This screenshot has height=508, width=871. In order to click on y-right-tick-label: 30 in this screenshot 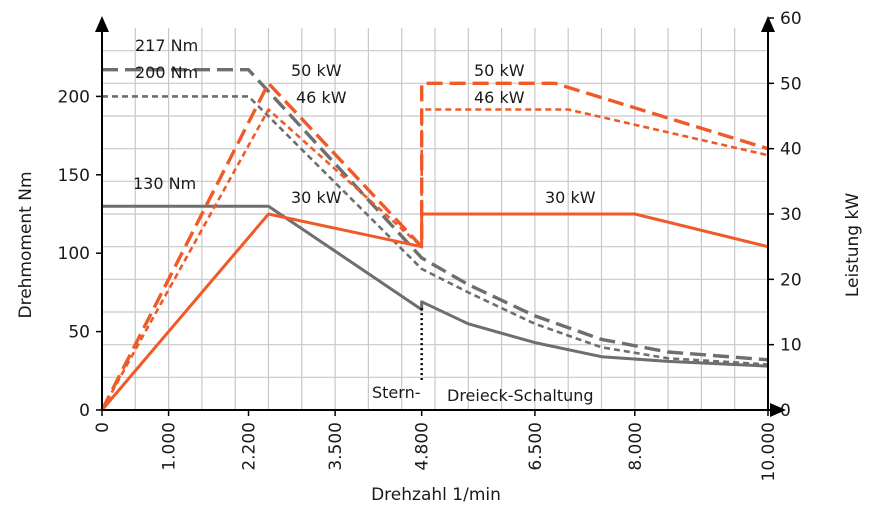, I will do `click(791, 215)`.